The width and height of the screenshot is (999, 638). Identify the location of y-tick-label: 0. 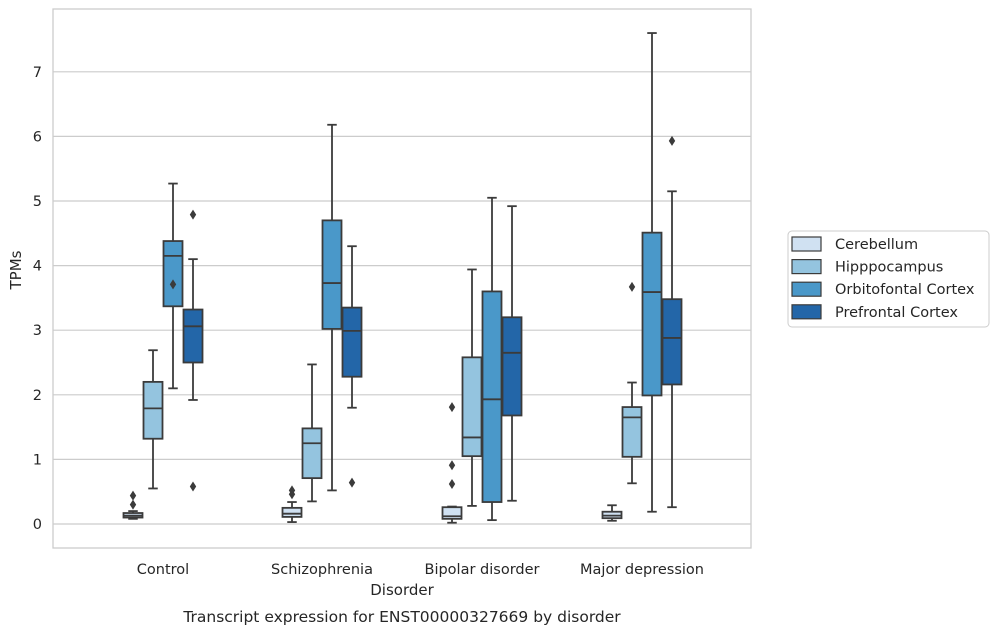
(37, 525).